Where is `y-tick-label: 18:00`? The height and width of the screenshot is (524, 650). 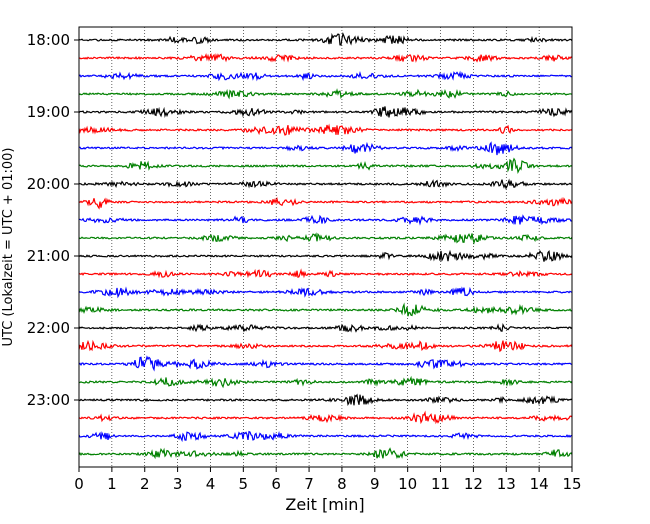 y-tick-label: 18:00 is located at coordinates (48, 40).